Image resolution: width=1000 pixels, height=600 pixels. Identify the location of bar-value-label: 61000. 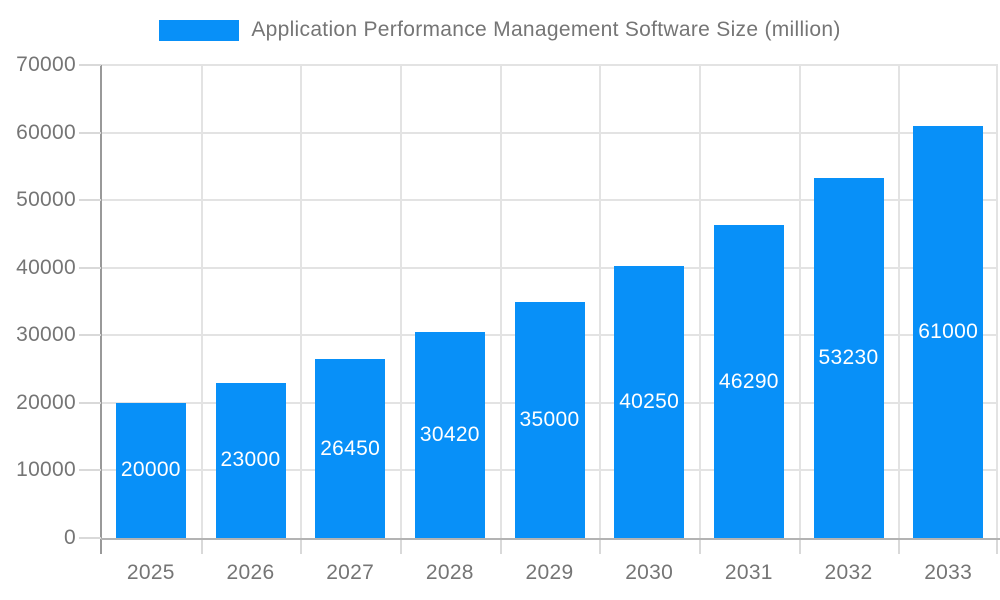
(948, 331).